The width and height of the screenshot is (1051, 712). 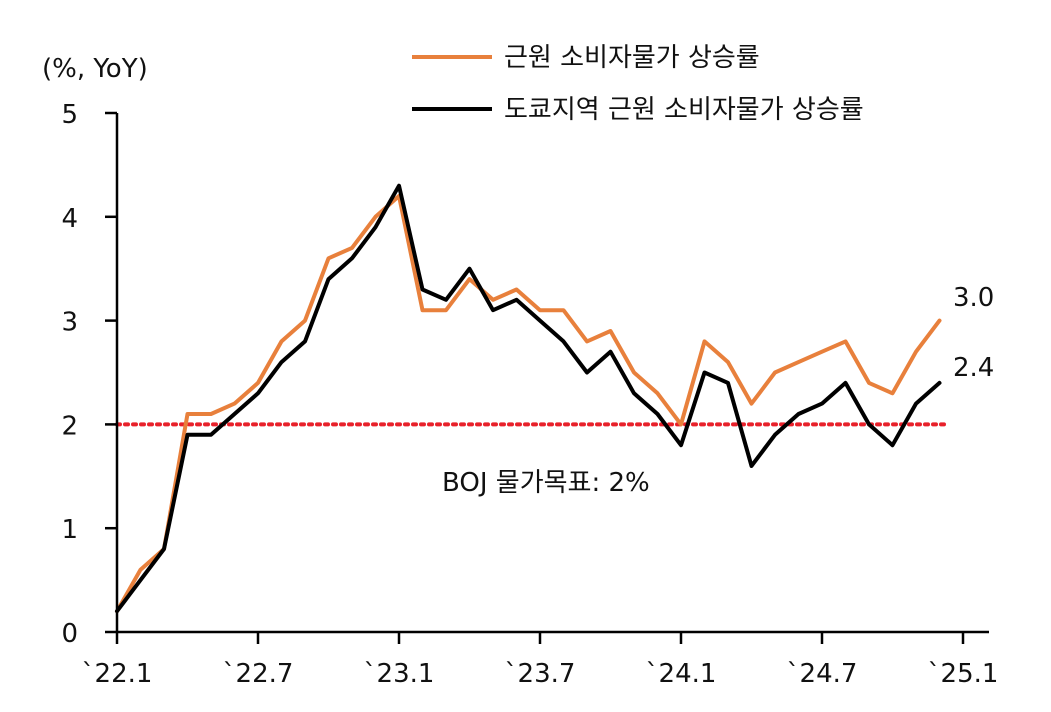 What do you see at coordinates (69, 426) in the screenshot?
I see `y-tick-label: 2` at bounding box center [69, 426].